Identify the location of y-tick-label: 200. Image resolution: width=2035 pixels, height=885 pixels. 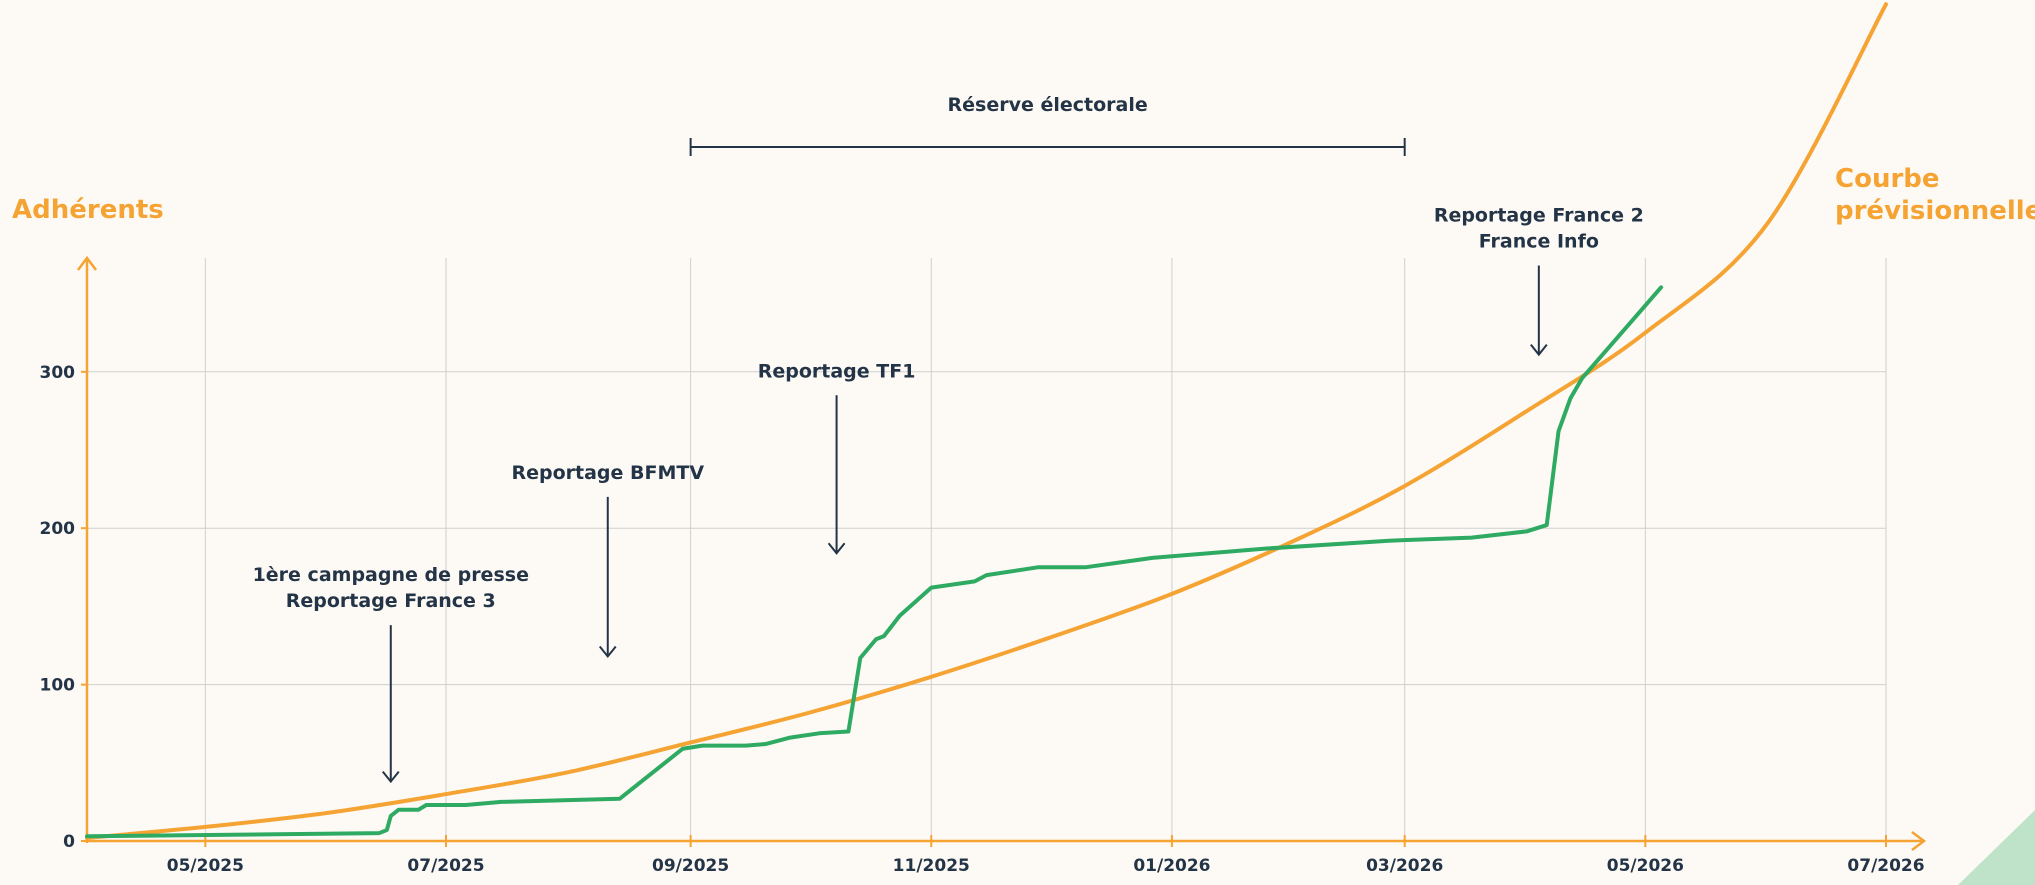
(58, 529).